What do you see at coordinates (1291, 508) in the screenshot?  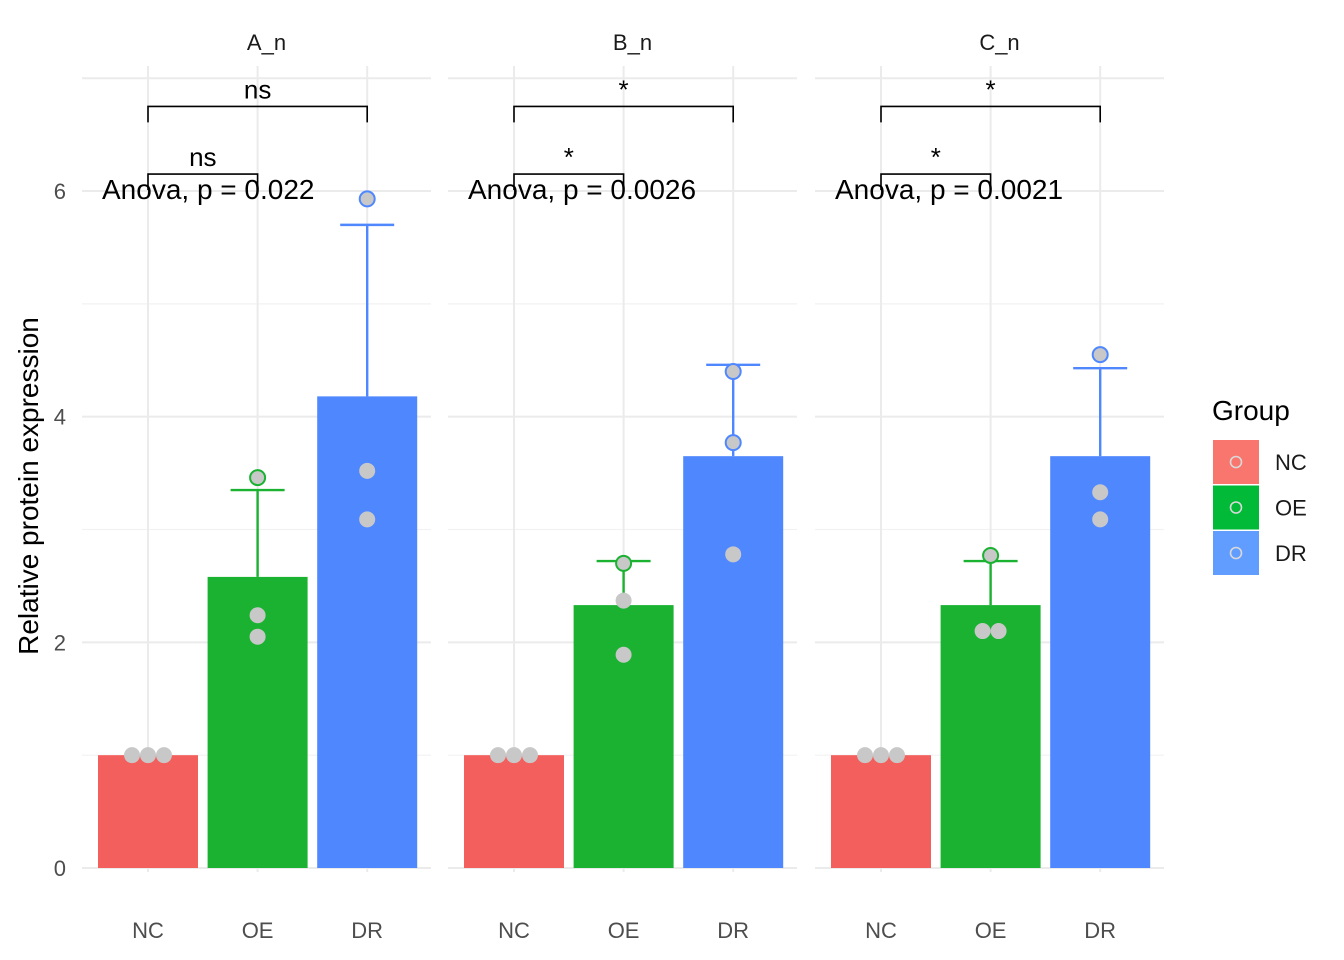 I see `legend-label: OE` at bounding box center [1291, 508].